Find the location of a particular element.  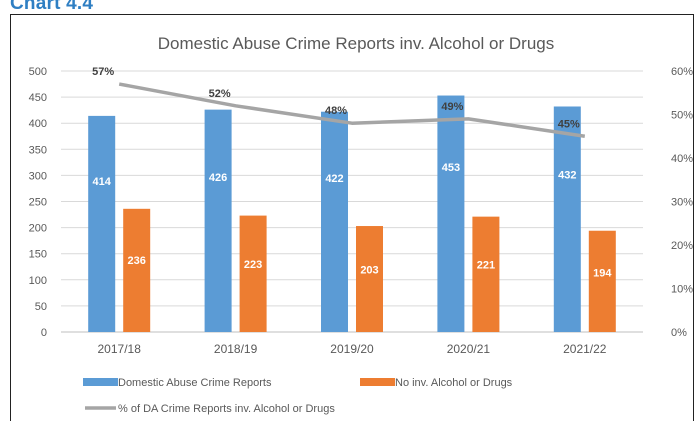

line-value-label: 45% is located at coordinates (569, 124).